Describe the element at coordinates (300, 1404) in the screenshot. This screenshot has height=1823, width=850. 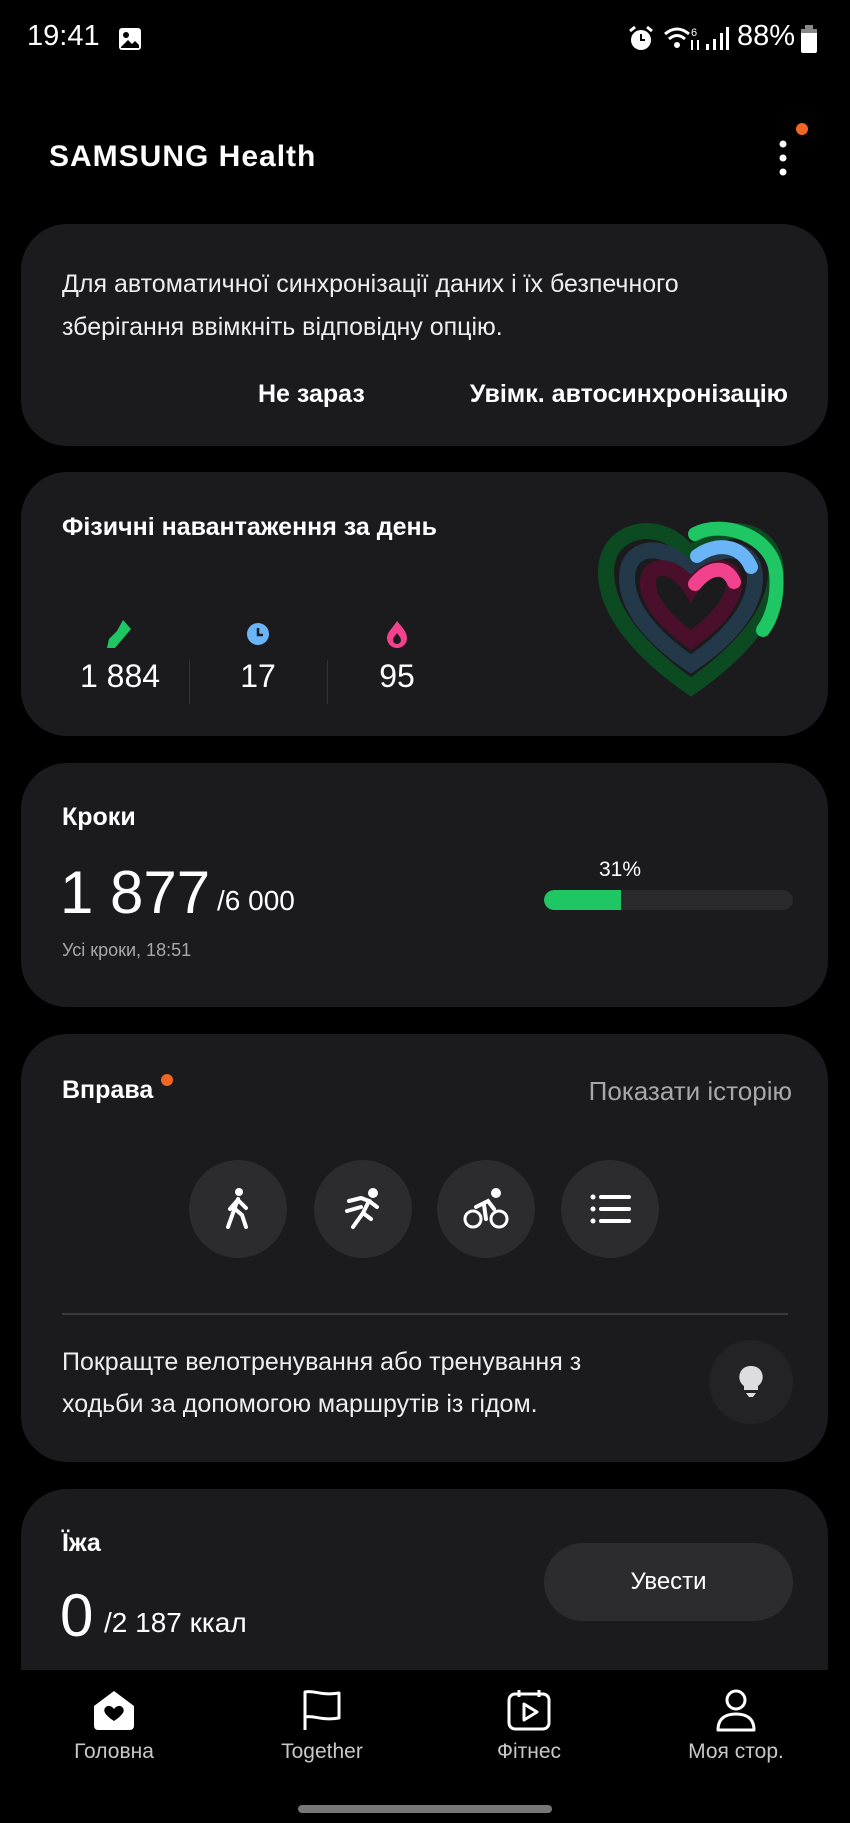
I see `tip-line2: ходьби за допомогою маршрутів із гідом.` at that location.